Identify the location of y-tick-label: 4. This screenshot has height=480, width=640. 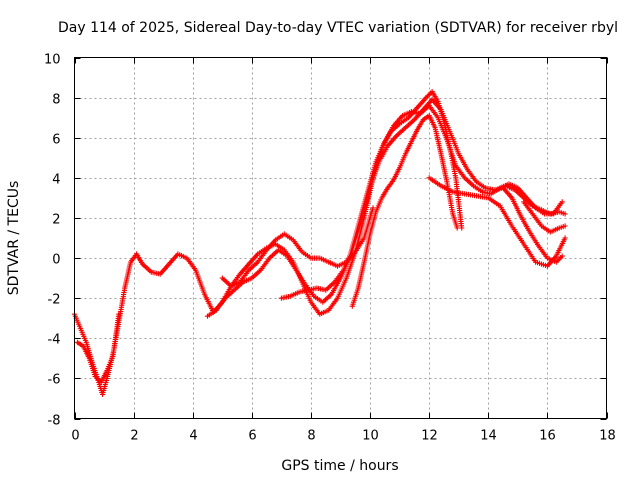
(56, 180).